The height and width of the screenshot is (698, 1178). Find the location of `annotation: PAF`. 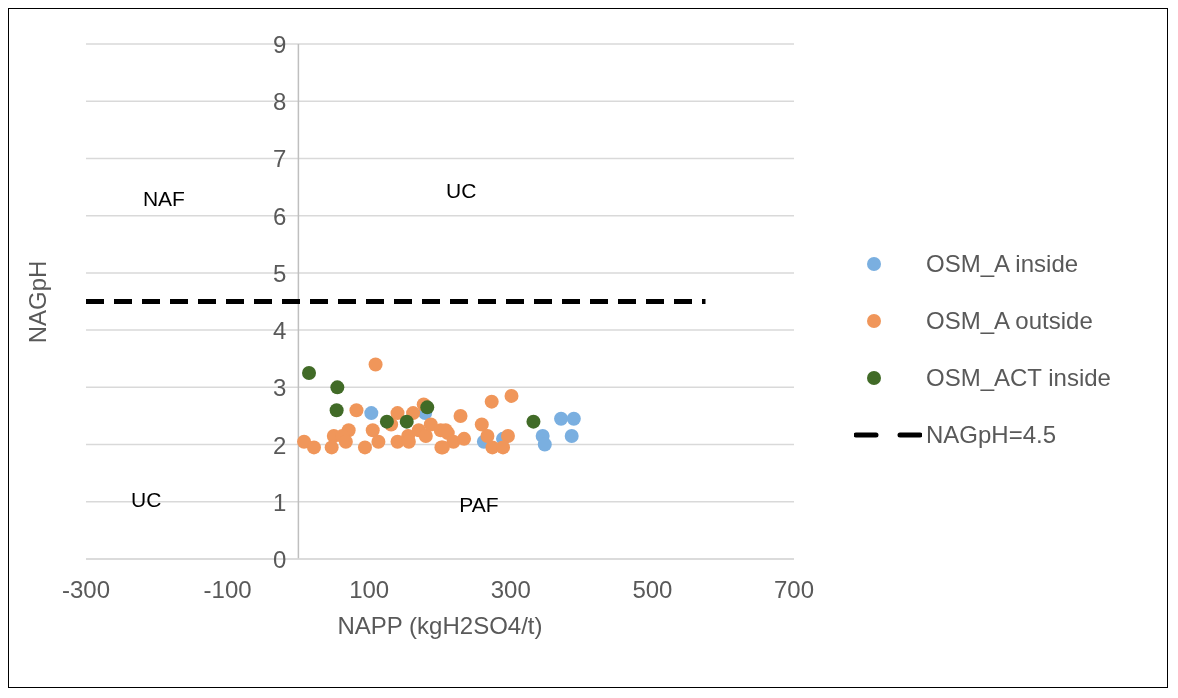

annotation: PAF is located at coordinates (479, 504).